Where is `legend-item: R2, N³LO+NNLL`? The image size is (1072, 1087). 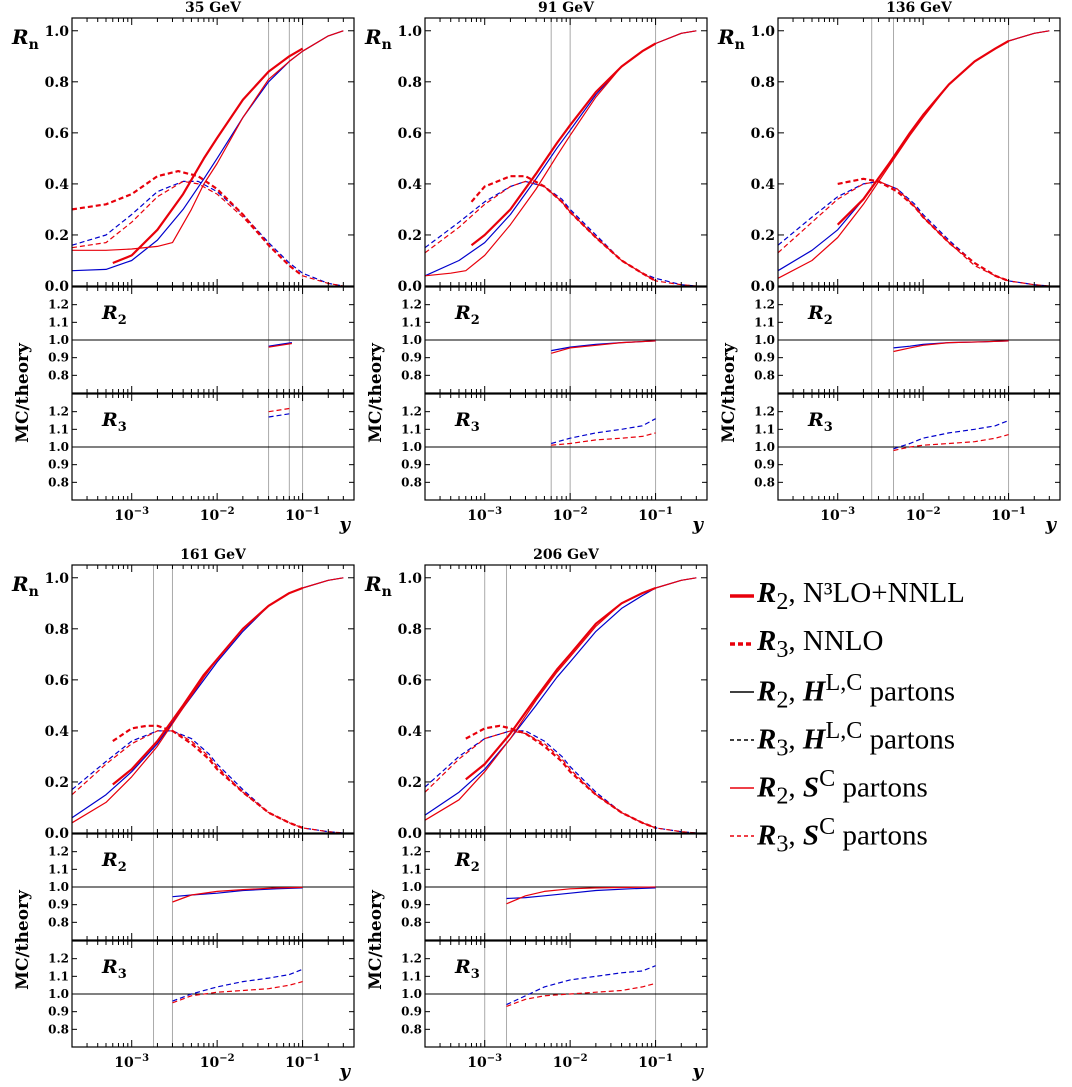
legend-item: R2, N³LO+NNLL is located at coordinates (895, 596).